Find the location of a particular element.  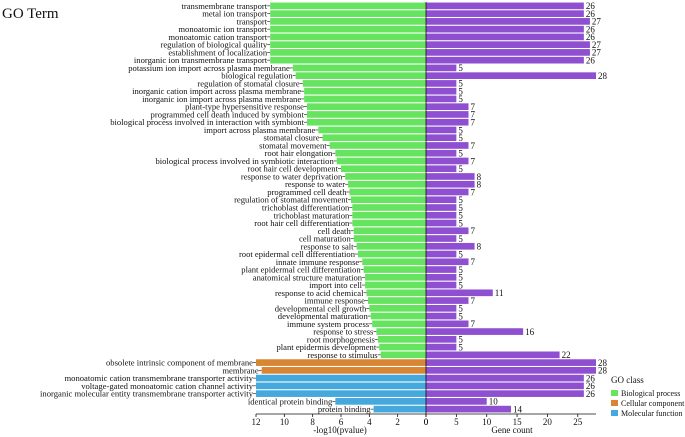

right-x-tick-label: 15 is located at coordinates (518, 422).